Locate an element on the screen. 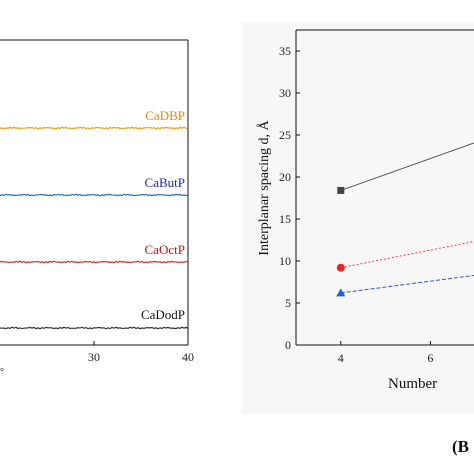 The height and width of the screenshot is (474, 474). right-y-tick-label: 20 is located at coordinates (285, 177).